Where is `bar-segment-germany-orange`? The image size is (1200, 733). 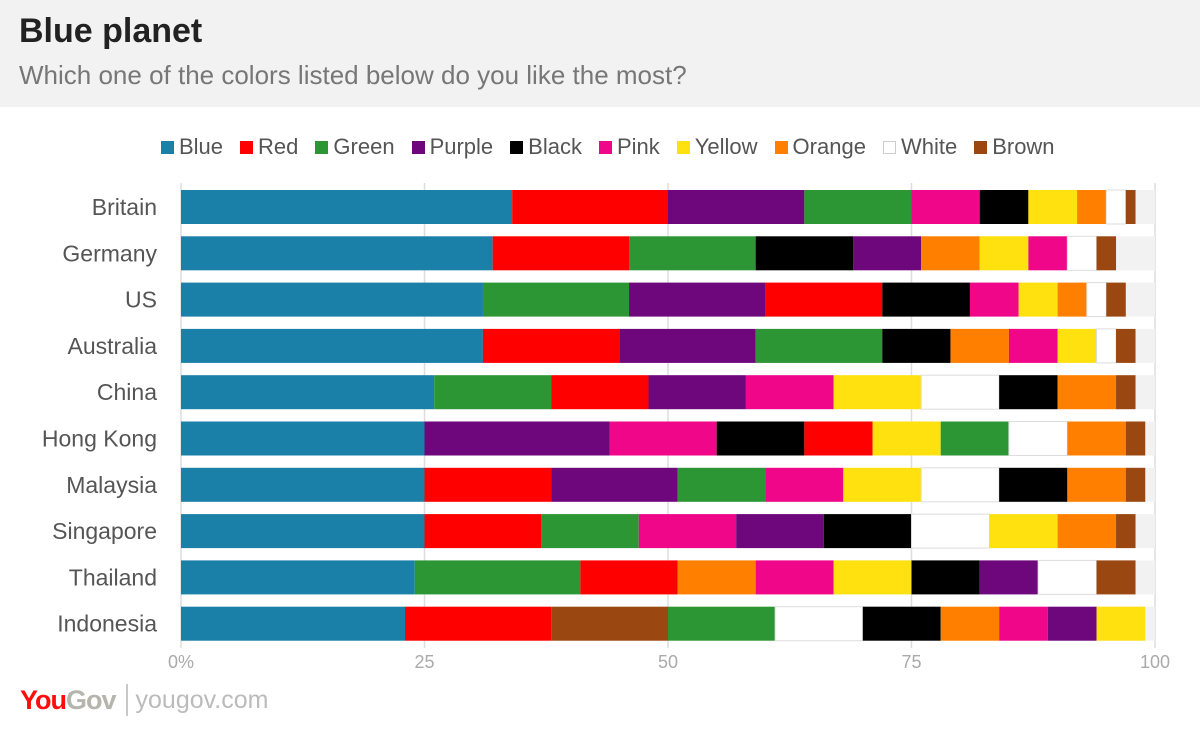 bar-segment-germany-orange is located at coordinates (950, 253).